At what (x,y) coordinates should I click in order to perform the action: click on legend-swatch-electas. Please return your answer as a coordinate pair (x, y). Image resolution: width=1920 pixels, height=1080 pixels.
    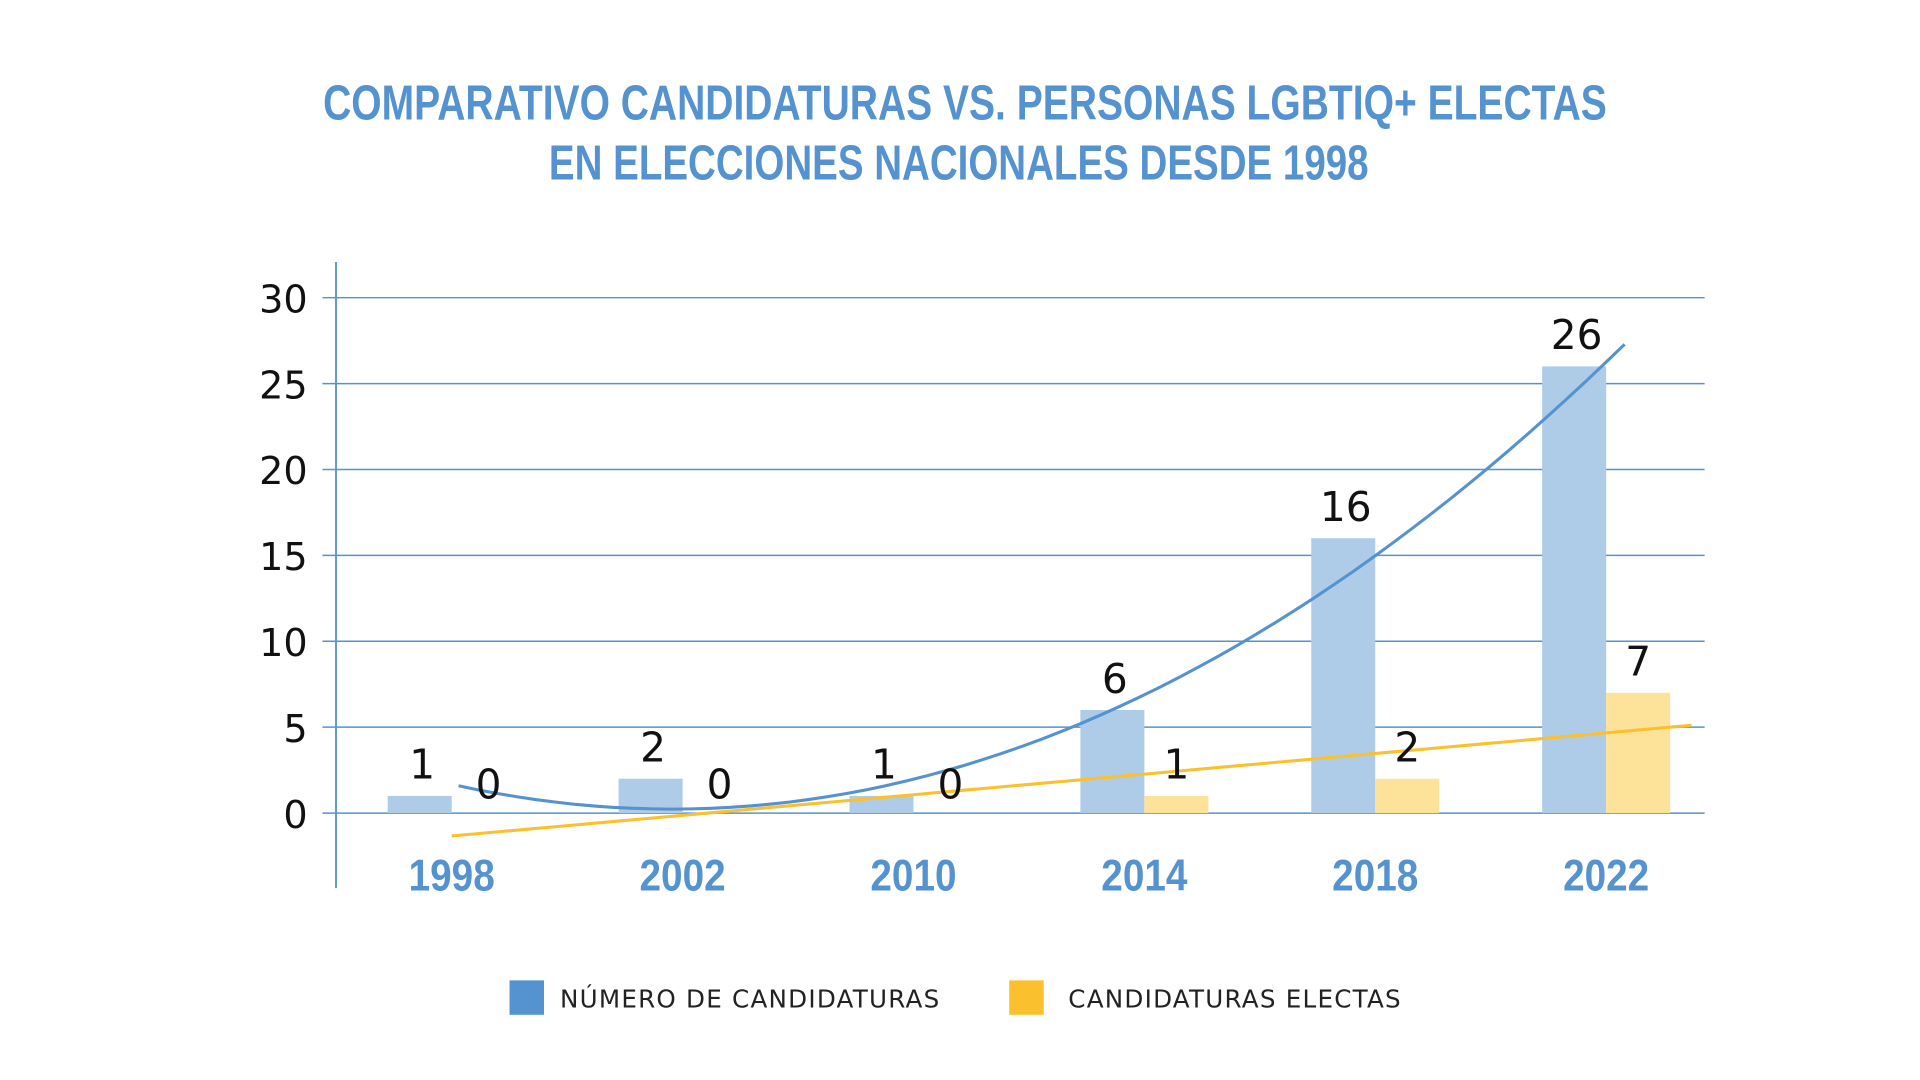
    Looking at the image, I should click on (1026, 997).